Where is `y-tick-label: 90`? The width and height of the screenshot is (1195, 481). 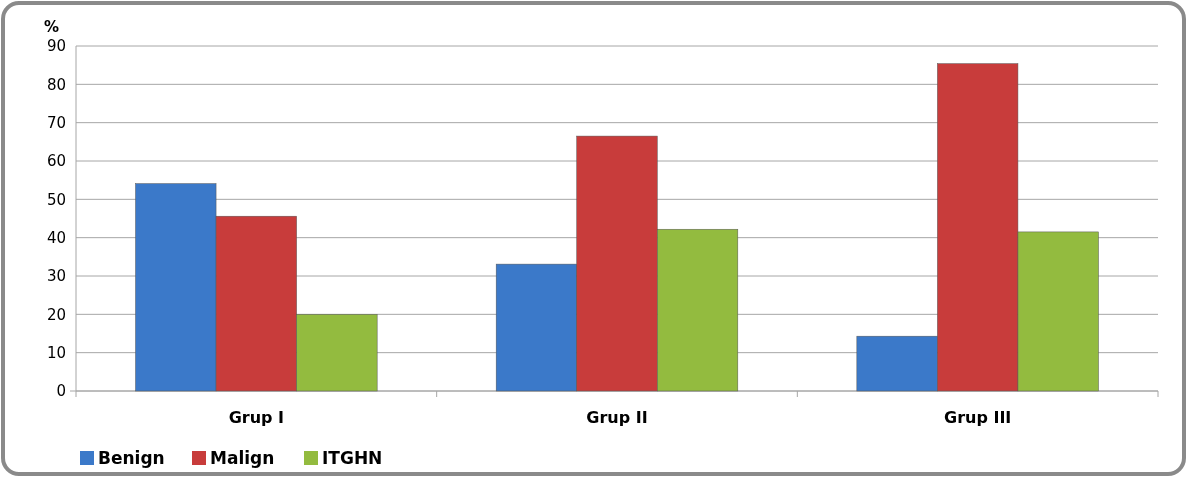
y-tick-label: 90 is located at coordinates (56, 46).